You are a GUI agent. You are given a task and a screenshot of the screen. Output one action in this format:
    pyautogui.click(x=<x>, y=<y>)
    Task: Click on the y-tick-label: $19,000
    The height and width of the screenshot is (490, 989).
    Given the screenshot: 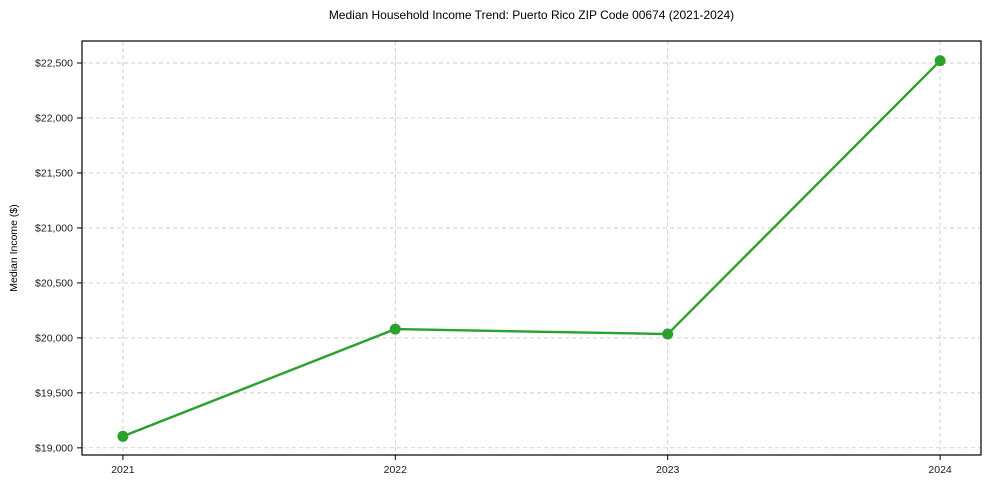 What is the action you would take?
    pyautogui.click(x=54, y=448)
    